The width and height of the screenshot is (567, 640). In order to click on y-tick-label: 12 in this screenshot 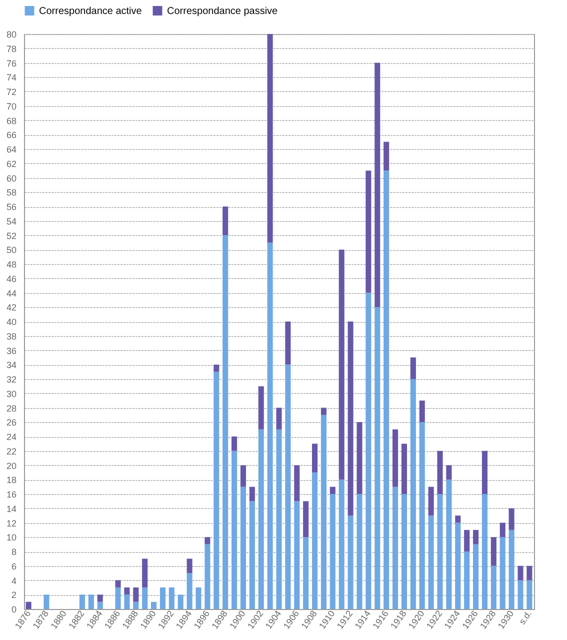, I will do `click(11, 523)`.